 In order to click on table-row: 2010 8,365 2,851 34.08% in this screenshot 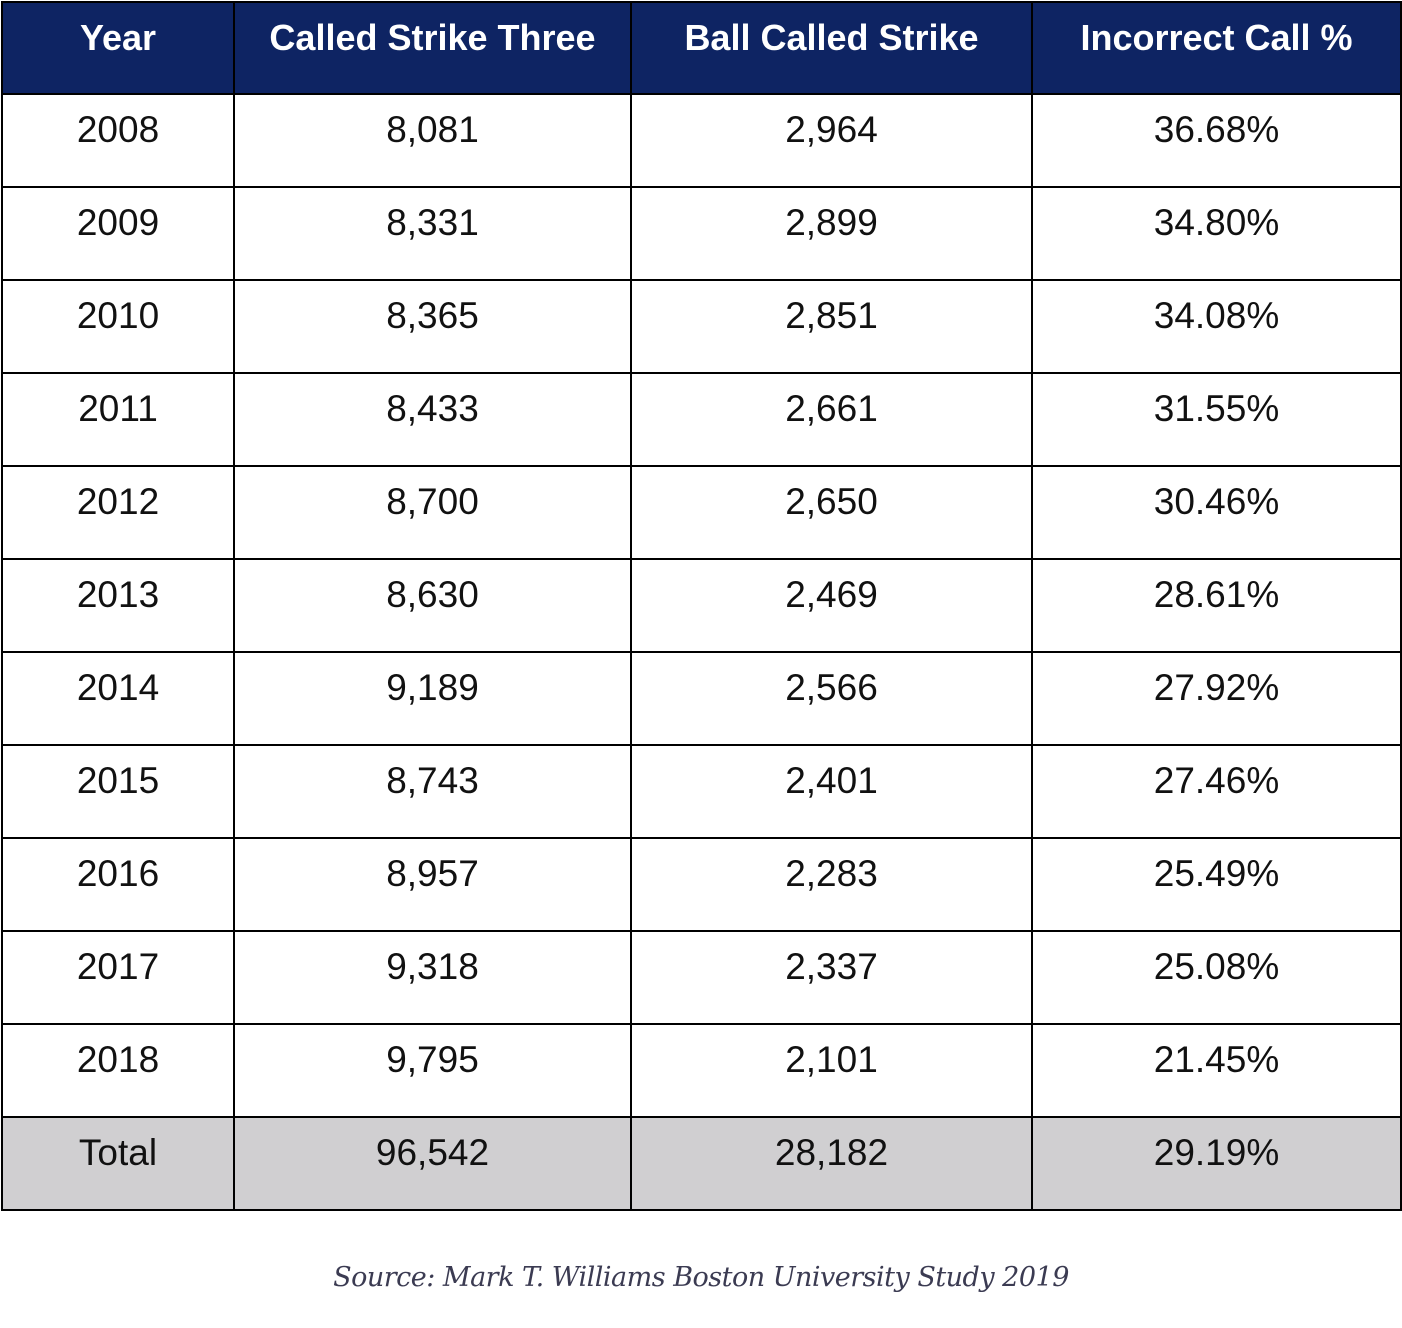, I will do `click(701, 326)`.